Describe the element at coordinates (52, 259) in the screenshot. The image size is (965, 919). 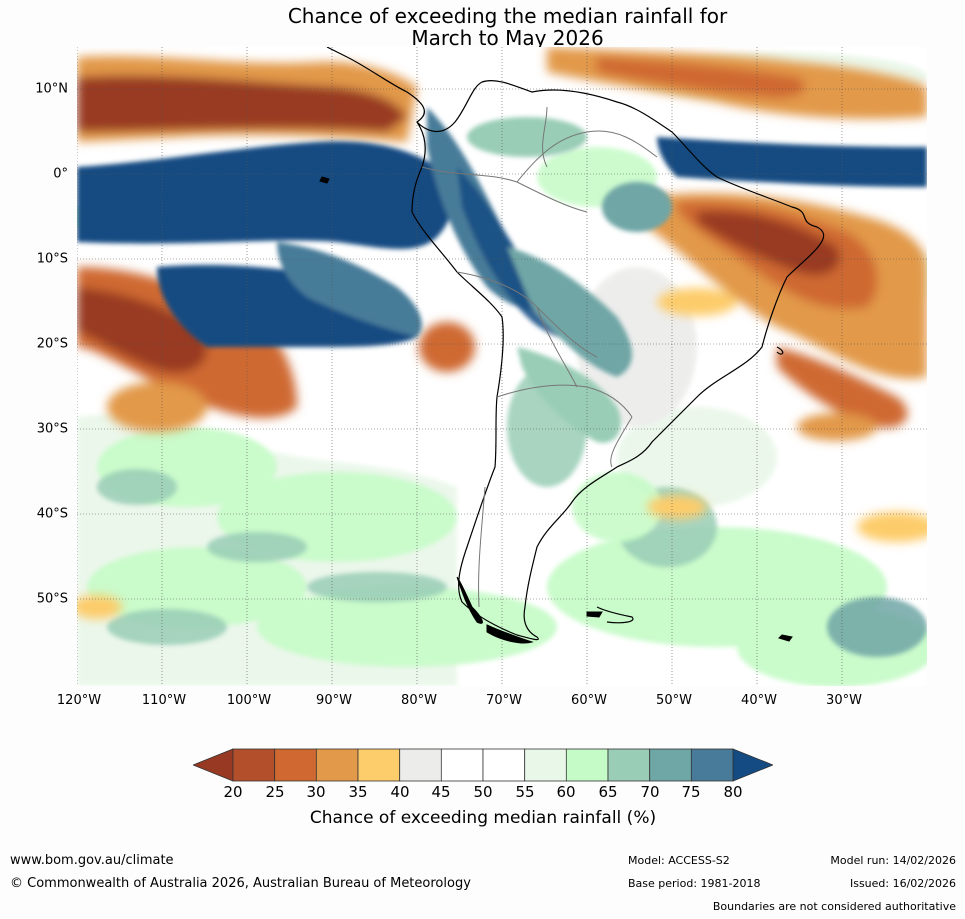
I see `lat-label-10s: 10°S` at that location.